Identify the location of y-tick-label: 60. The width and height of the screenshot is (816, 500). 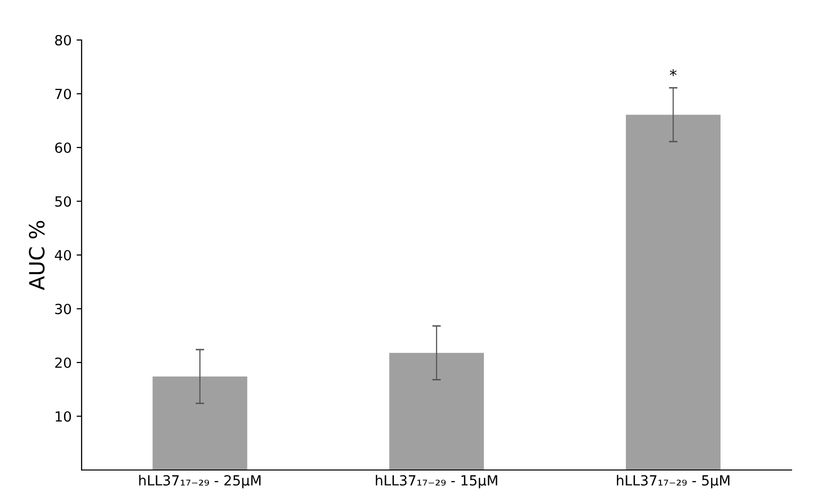
(63, 147).